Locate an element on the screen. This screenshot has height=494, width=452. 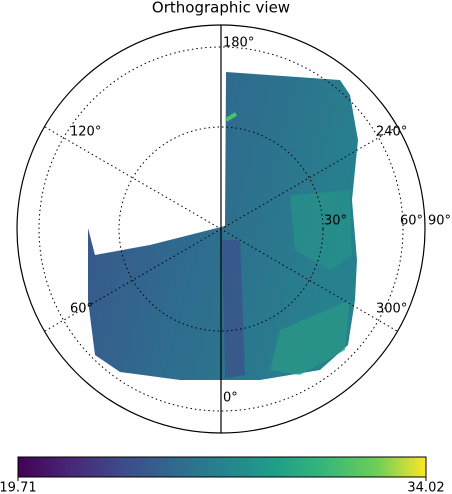
graticule-label: 120° is located at coordinates (85, 132).